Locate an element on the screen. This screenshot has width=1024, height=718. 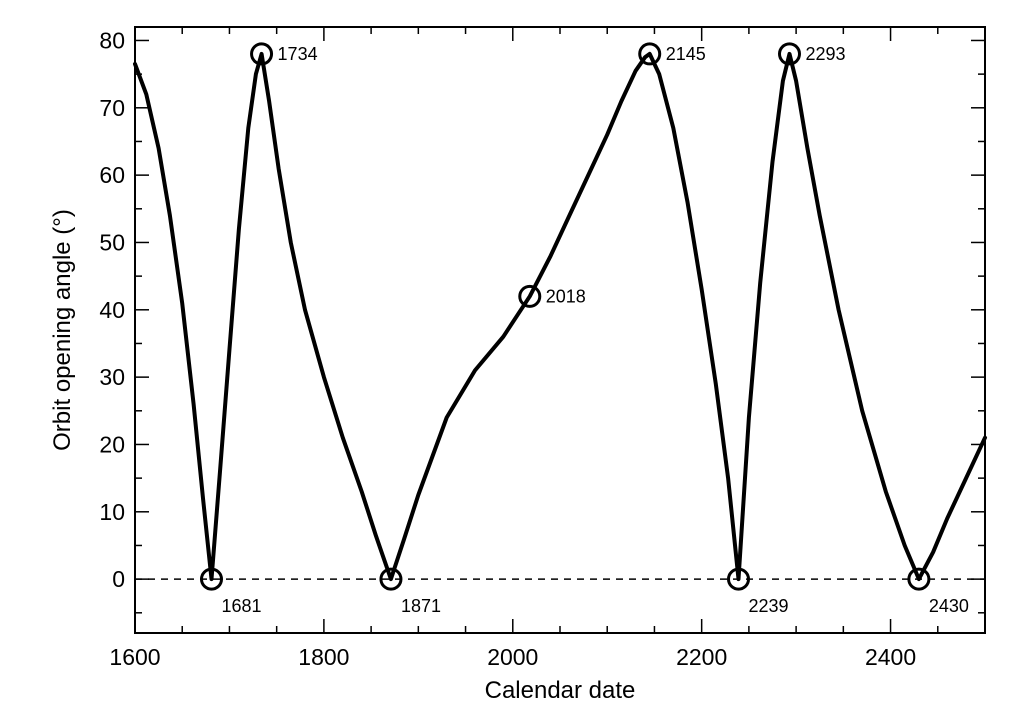
y-tick-label: 40 is located at coordinates (112, 310).